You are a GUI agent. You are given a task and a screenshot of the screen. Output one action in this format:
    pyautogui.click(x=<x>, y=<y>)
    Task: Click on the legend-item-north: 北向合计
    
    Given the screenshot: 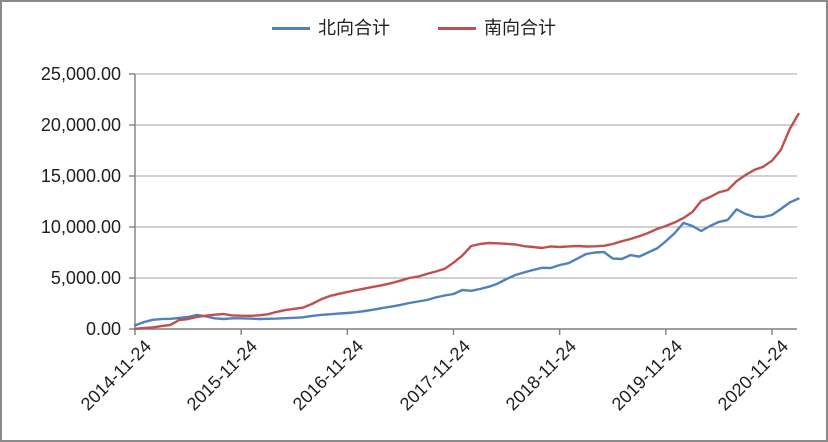 What is the action you would take?
    pyautogui.click(x=331, y=28)
    